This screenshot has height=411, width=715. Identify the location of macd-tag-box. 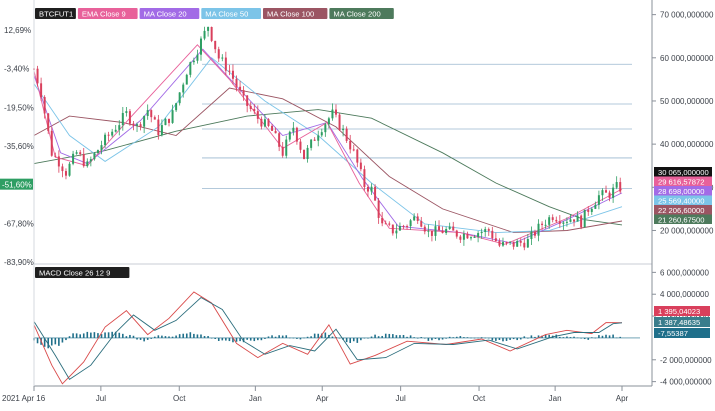
(682, 311).